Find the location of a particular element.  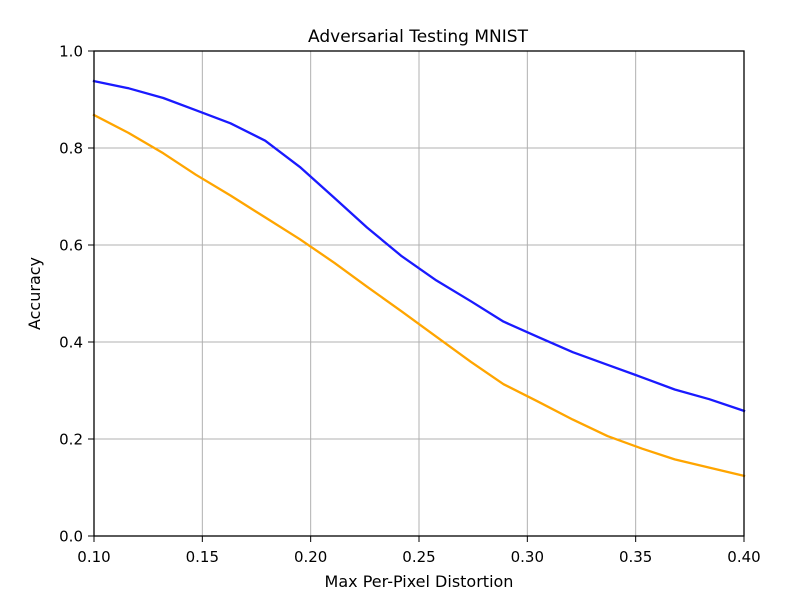

x-tick-label: 0.25 is located at coordinates (418, 557).